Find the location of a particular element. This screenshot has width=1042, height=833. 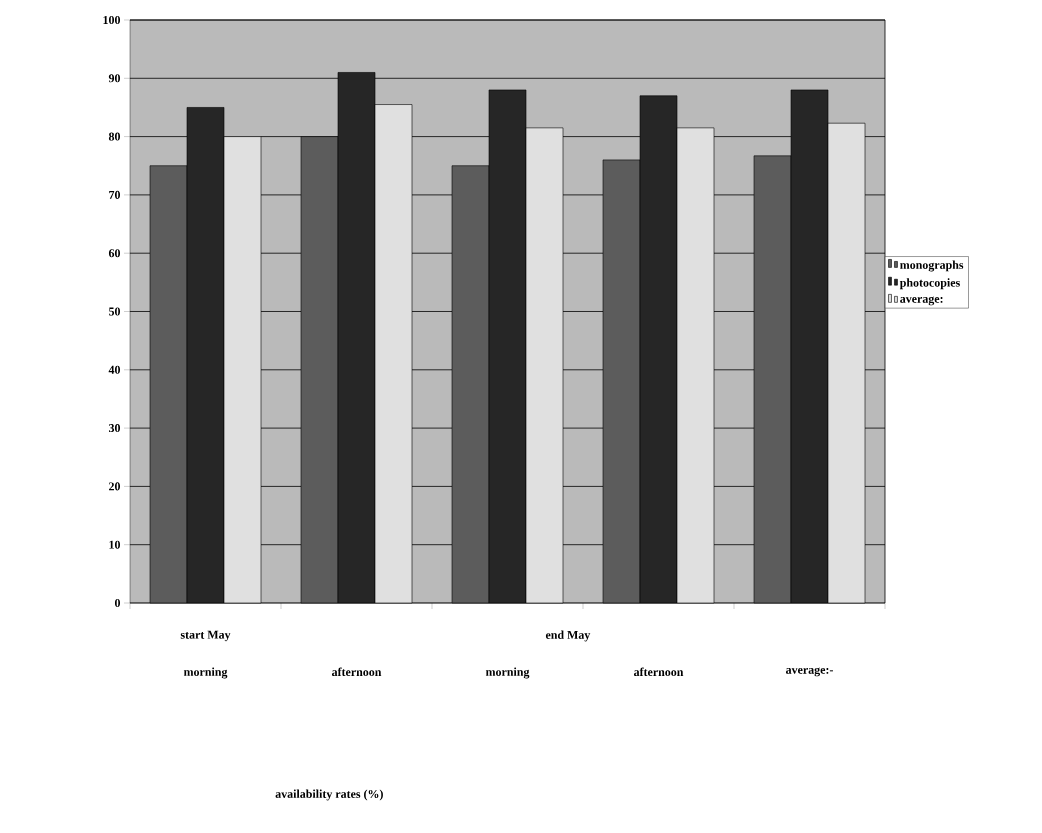

y-tick-label: 70 is located at coordinates (115, 194).